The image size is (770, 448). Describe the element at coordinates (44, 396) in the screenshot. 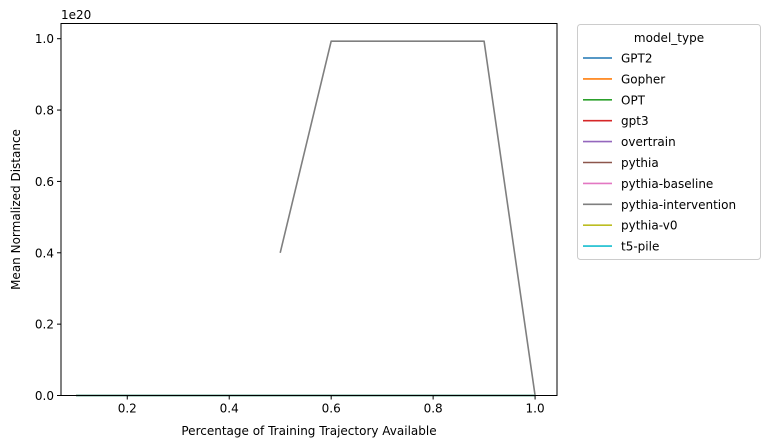

I see `y-tick-label: 0.0` at that location.